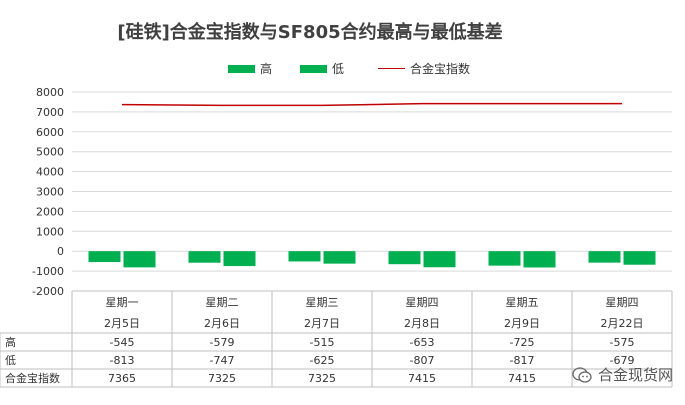 The image size is (685, 405). I want to click on legend-item-high: 高, so click(250, 68).